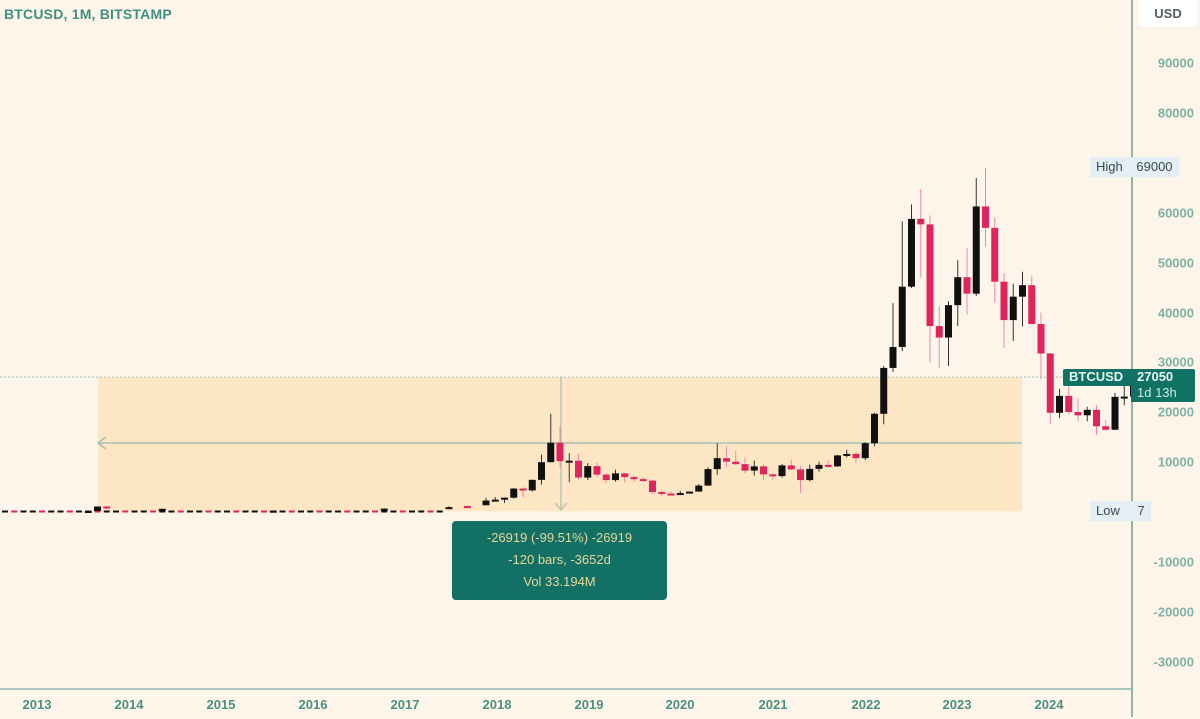 The height and width of the screenshot is (719, 1200). What do you see at coordinates (1173, 562) in the screenshot?
I see `price-tick-label: -10000` at bounding box center [1173, 562].